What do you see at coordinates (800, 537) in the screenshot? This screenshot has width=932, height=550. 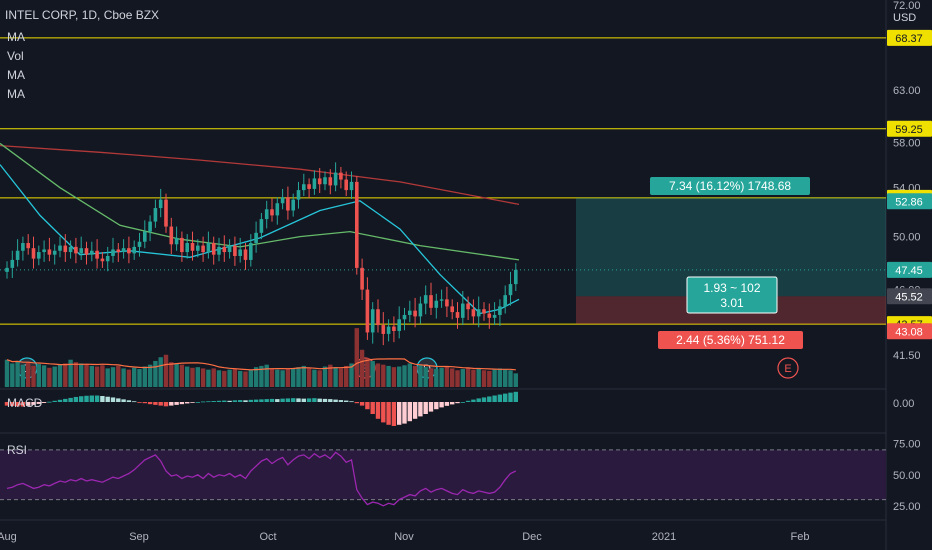 I see `time-axis-tick: Feb` at bounding box center [800, 537].